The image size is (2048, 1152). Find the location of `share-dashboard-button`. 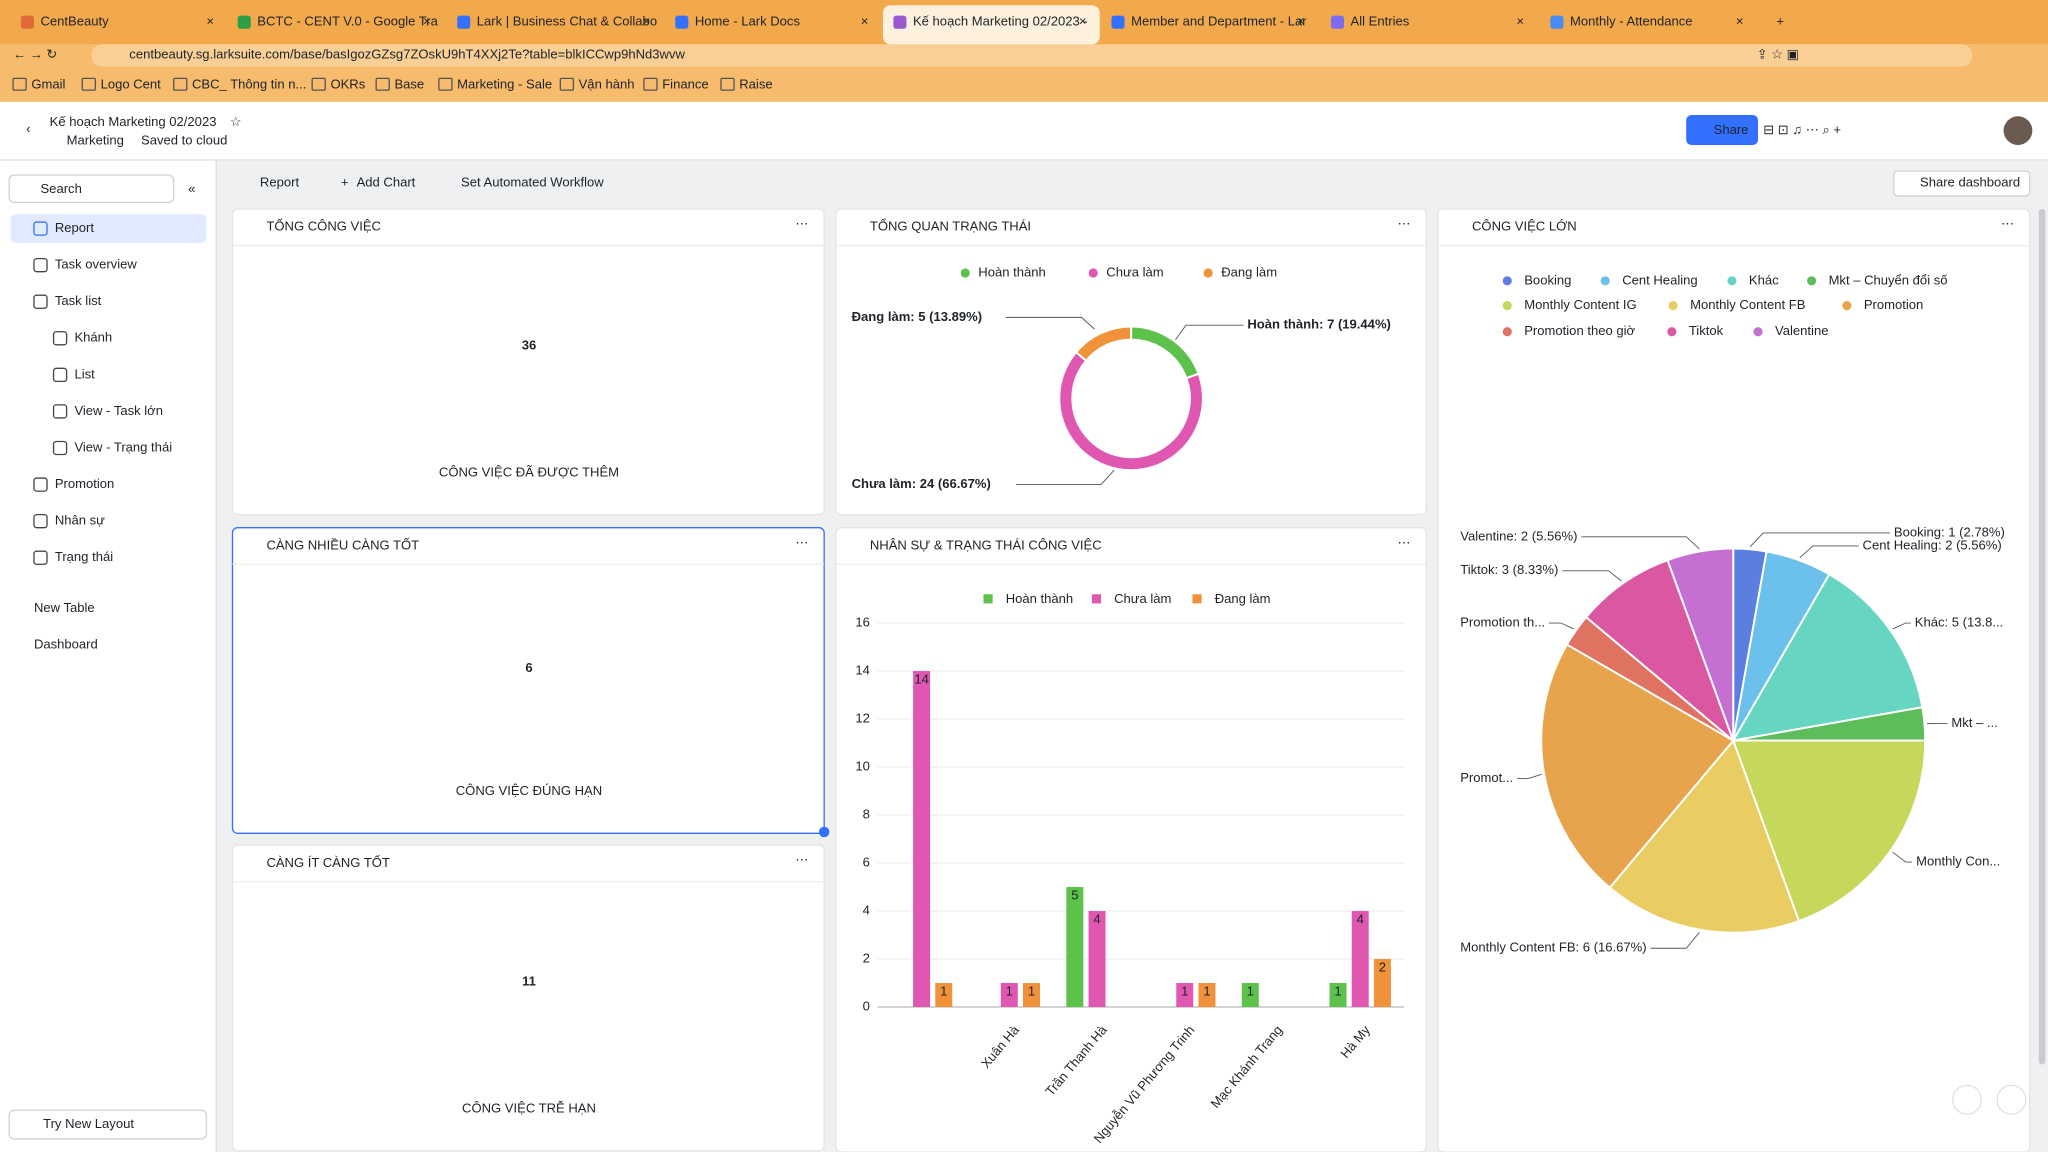

share-dashboard-button is located at coordinates (1962, 183).